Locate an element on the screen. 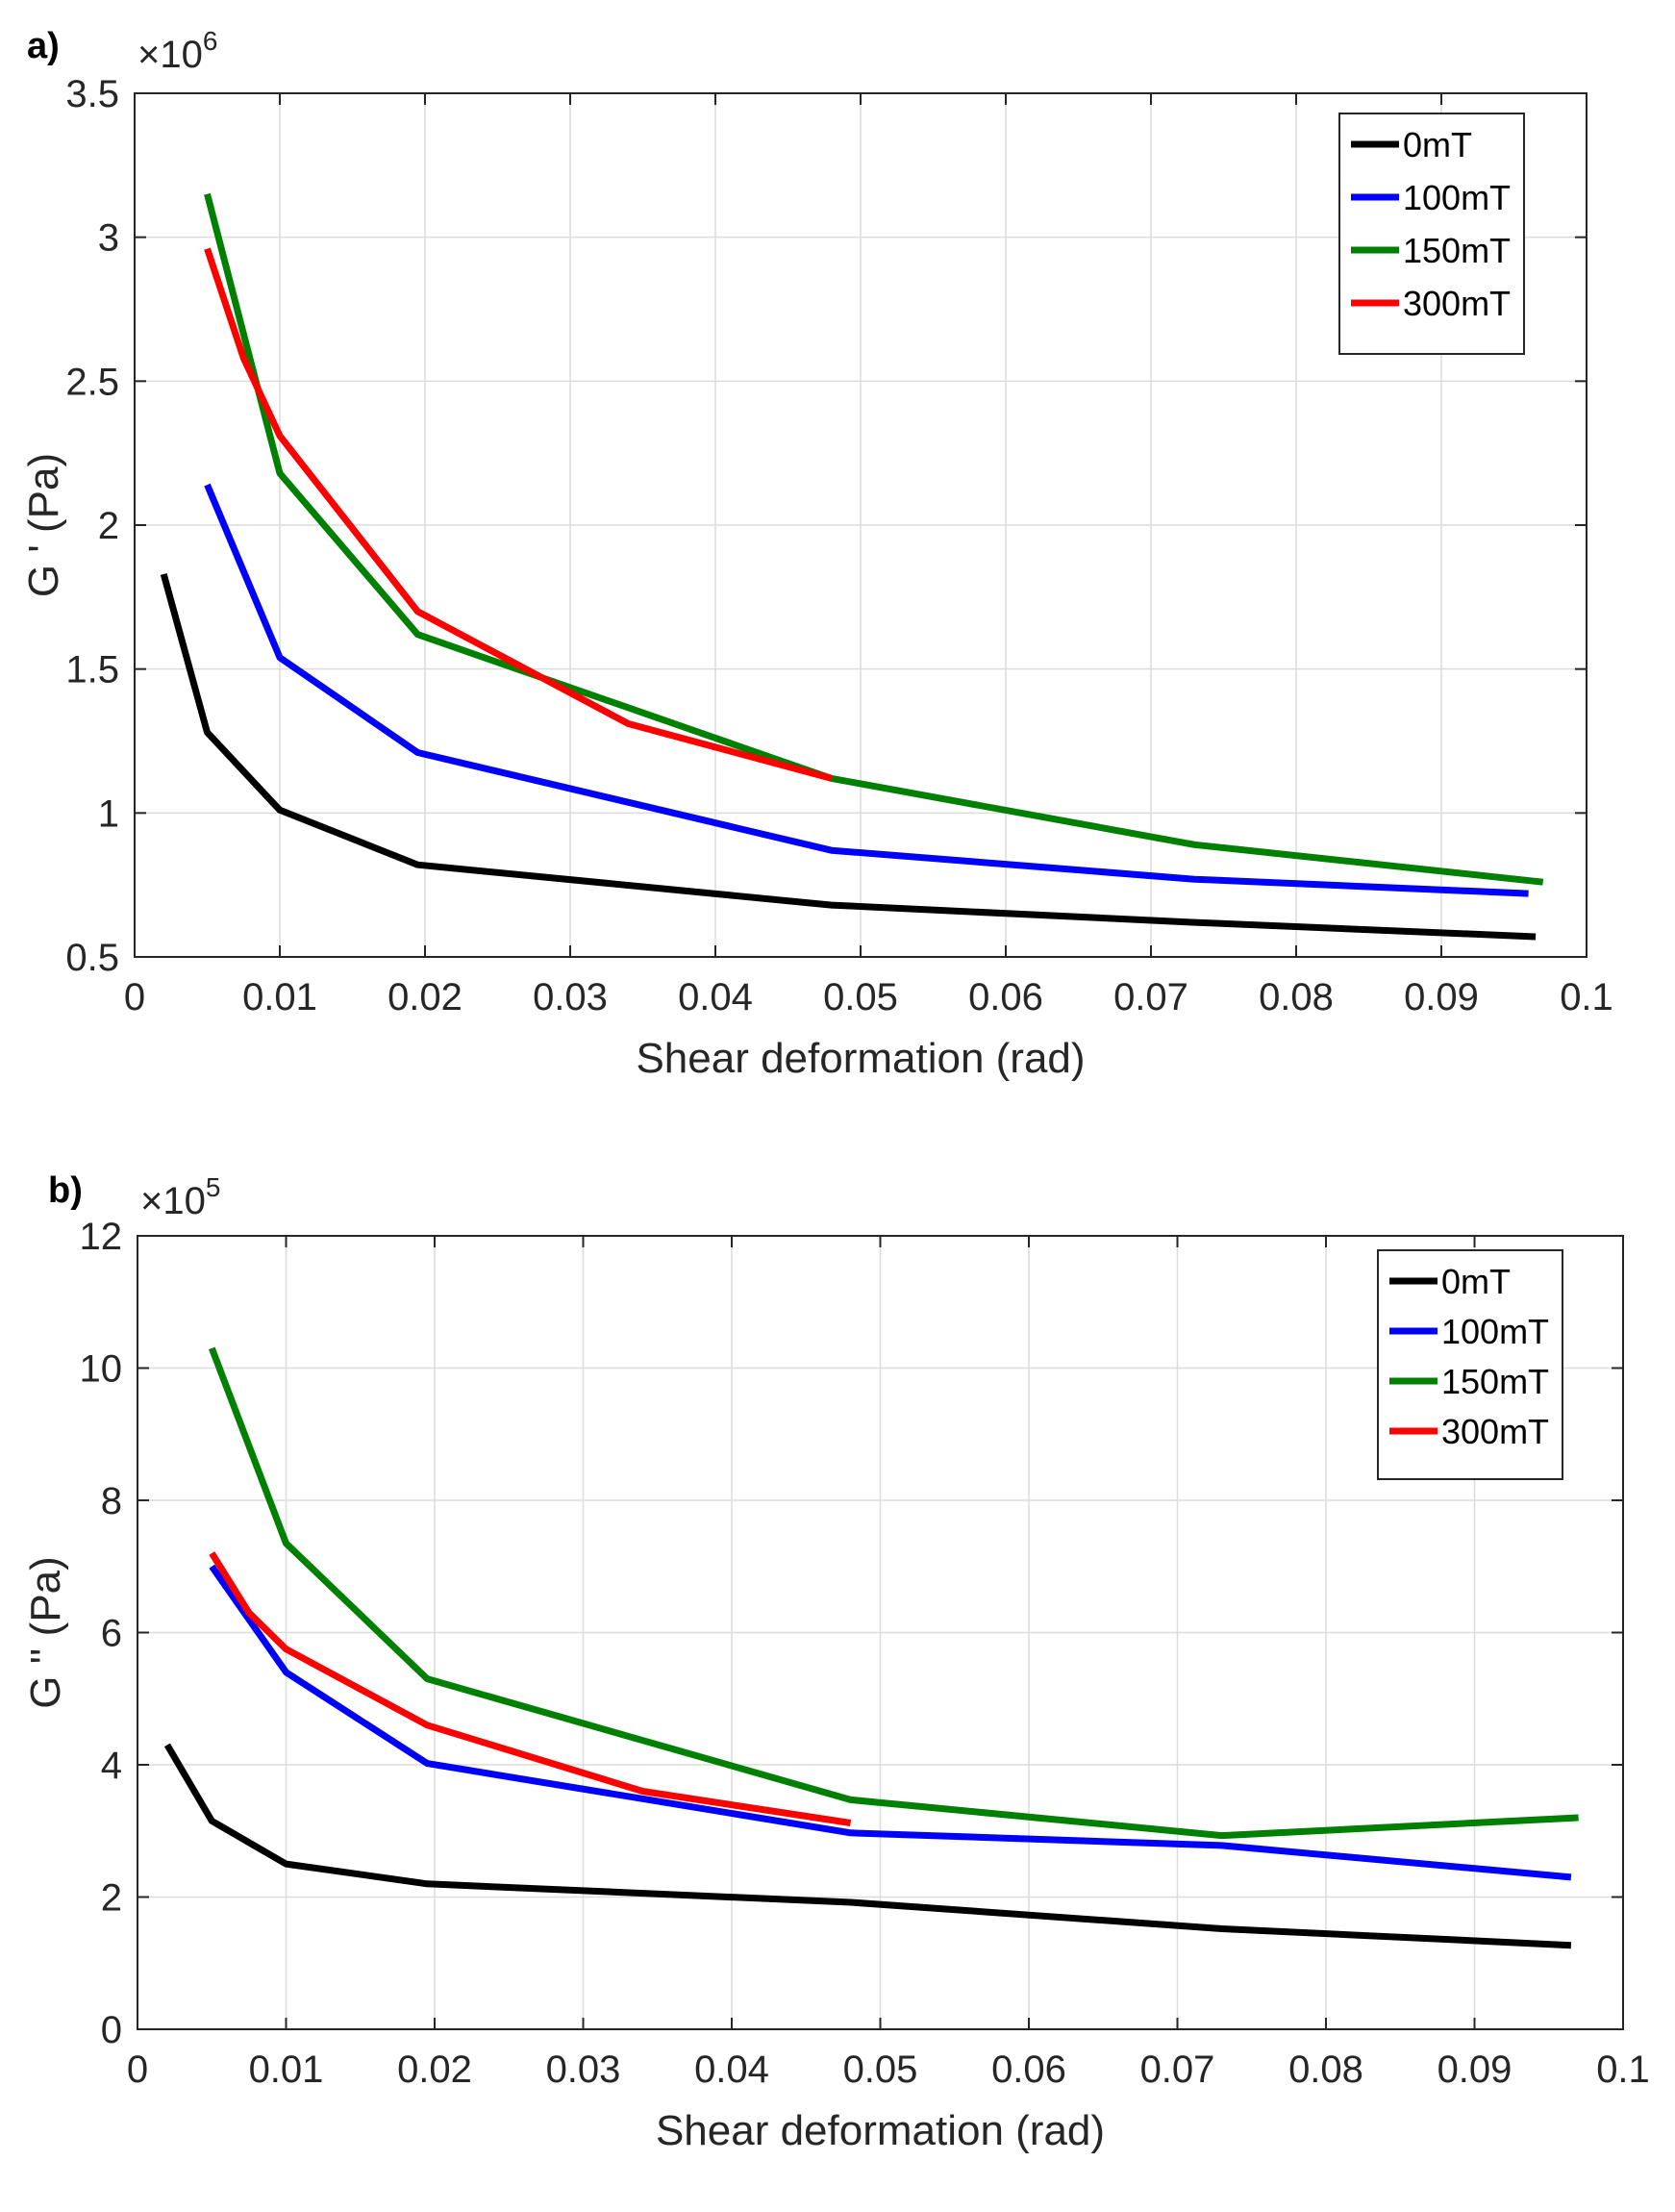 The height and width of the screenshot is (2212, 1675). y-axis-multiplier: ×10⁵ is located at coordinates (180, 1197).